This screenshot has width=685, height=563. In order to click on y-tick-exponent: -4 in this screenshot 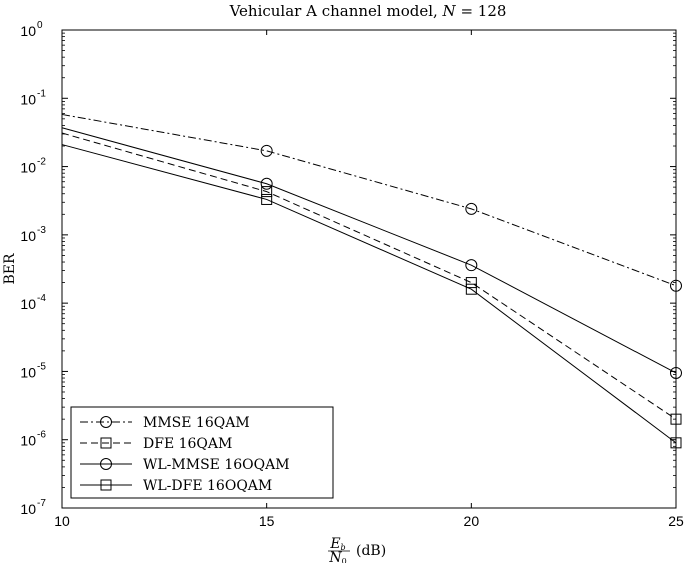, I will do `click(41, 298)`.